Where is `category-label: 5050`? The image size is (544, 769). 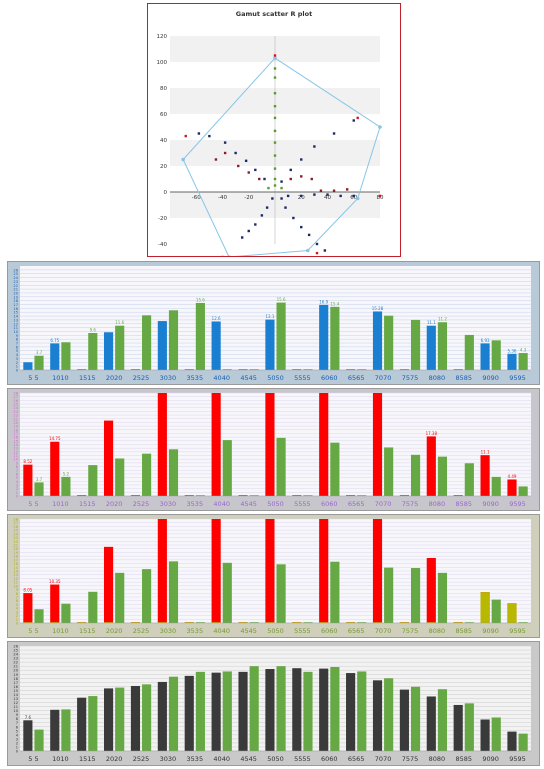 category-label: 5050 is located at coordinates (275, 504).